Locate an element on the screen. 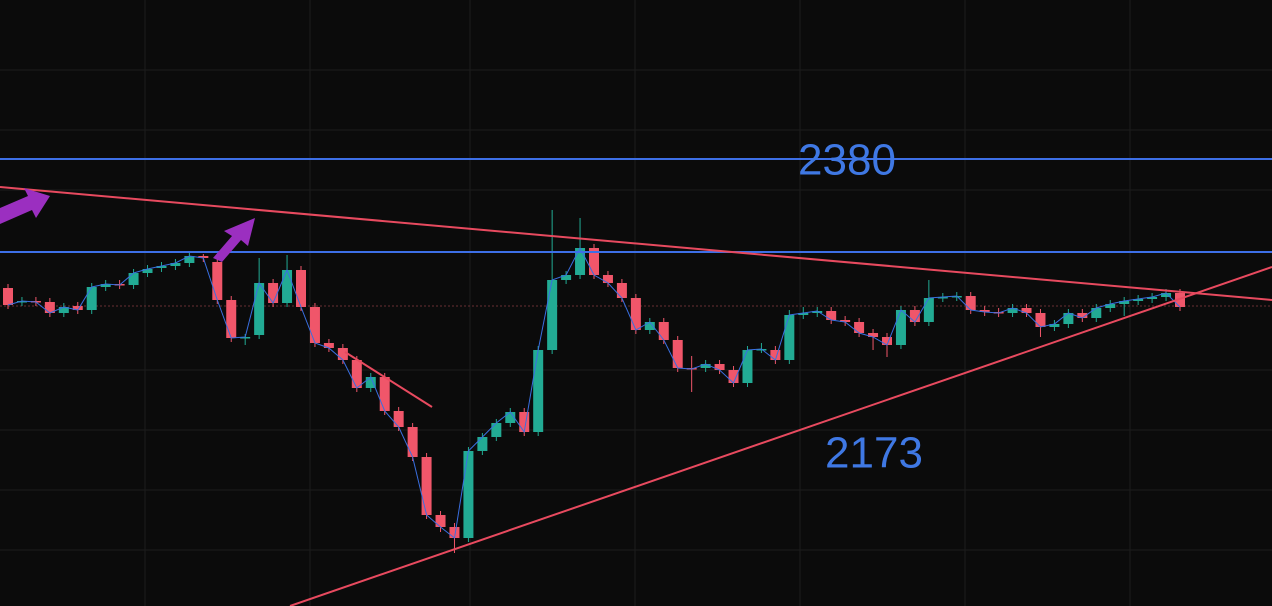 This screenshot has width=1272, height=606. support-label: 2173 is located at coordinates (874, 453).